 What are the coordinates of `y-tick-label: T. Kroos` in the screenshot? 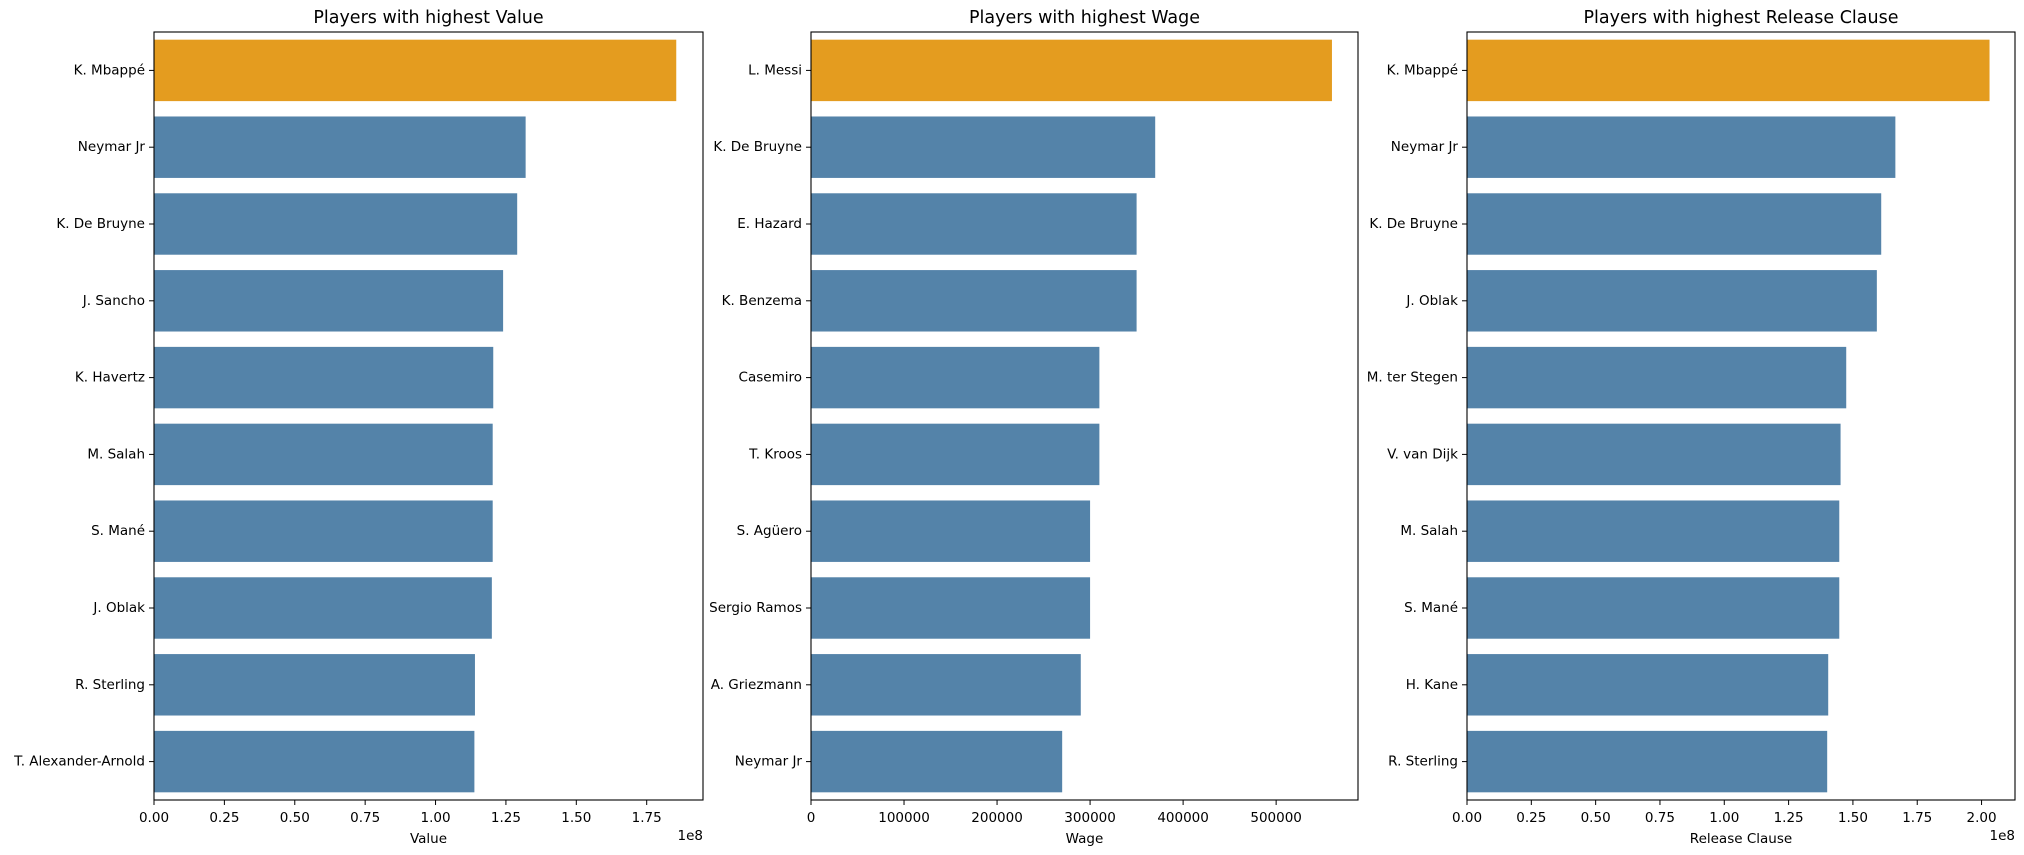 It's located at (775, 454).